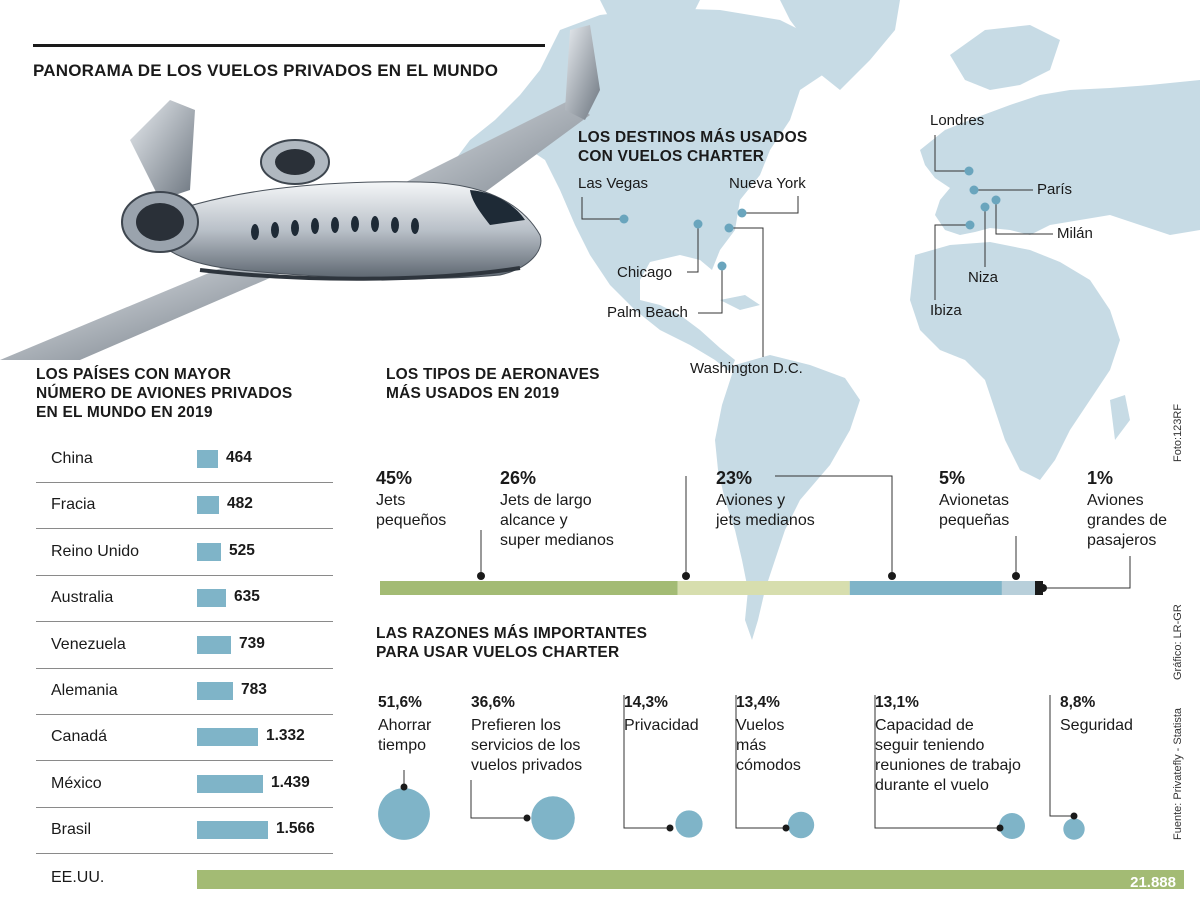 Image resolution: width=1200 pixels, height=904 pixels. Describe the element at coordinates (974, 190) in the screenshot. I see `map-dot-paris` at that location.